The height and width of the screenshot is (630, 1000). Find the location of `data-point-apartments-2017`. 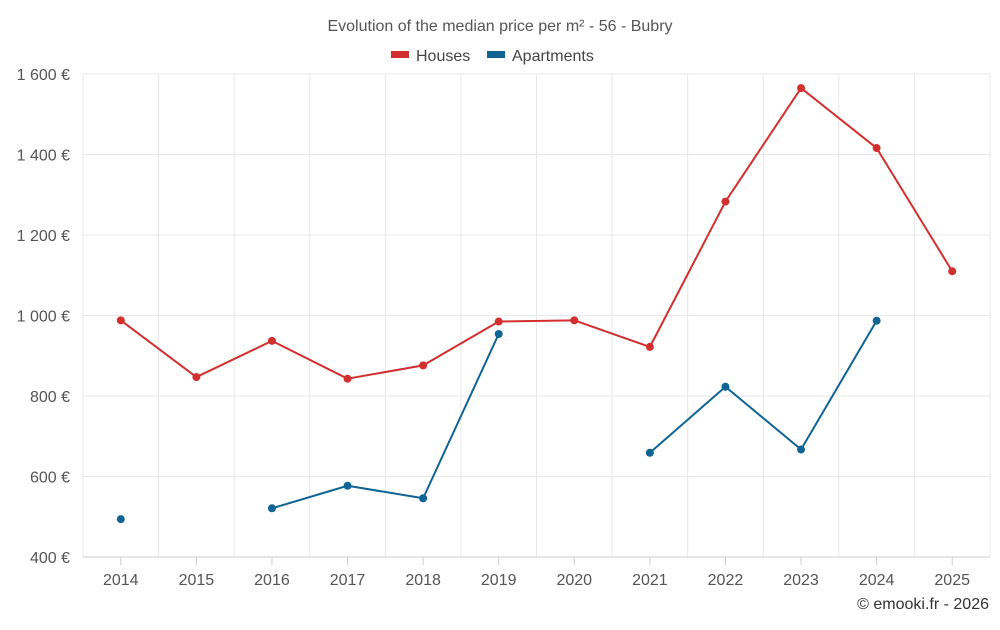

data-point-apartments-2017 is located at coordinates (347, 485).